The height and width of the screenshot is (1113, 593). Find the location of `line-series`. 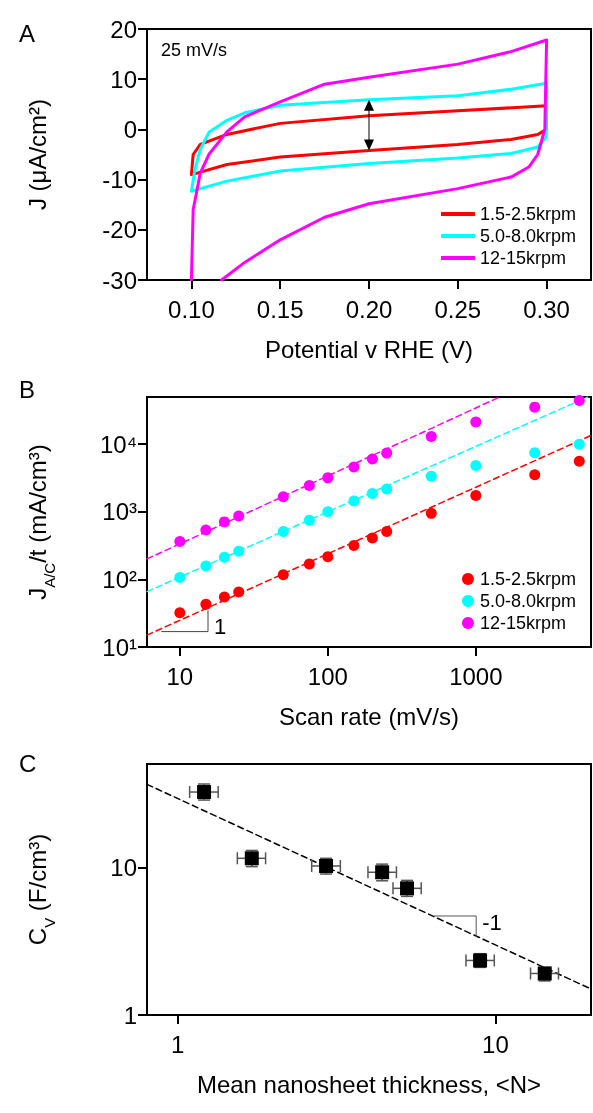

line-series is located at coordinates (369, 137).